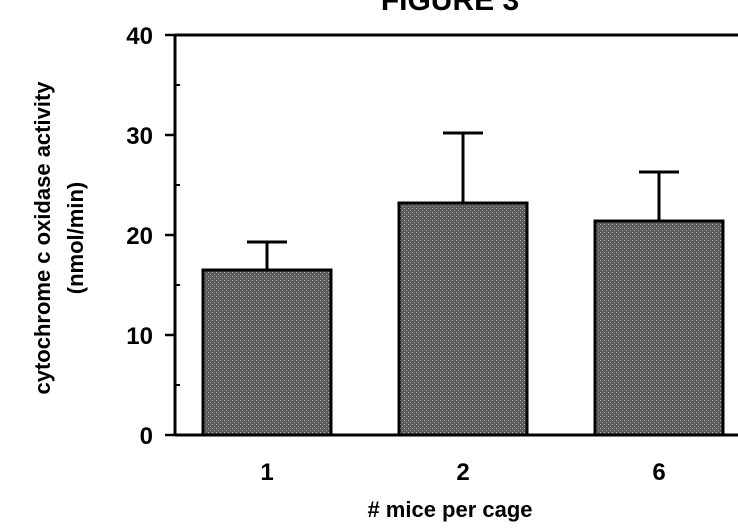 The image size is (738, 532). I want to click on x-axis-title: # mice per cage, so click(449, 509).